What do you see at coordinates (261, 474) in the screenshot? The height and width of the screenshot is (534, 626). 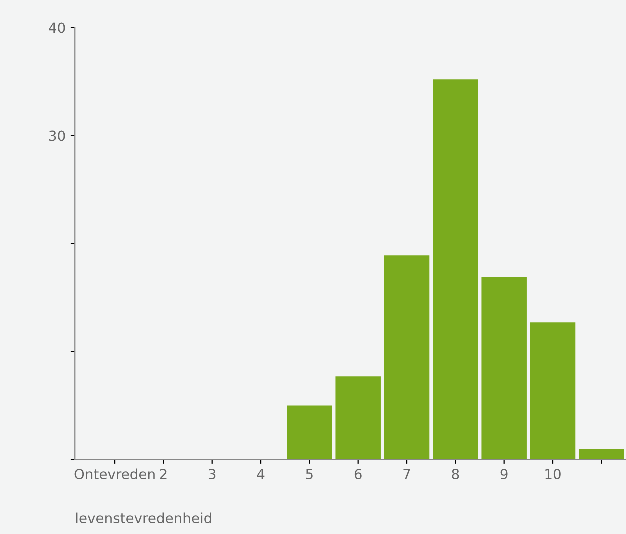 I see `x-tick-label: 4` at bounding box center [261, 474].